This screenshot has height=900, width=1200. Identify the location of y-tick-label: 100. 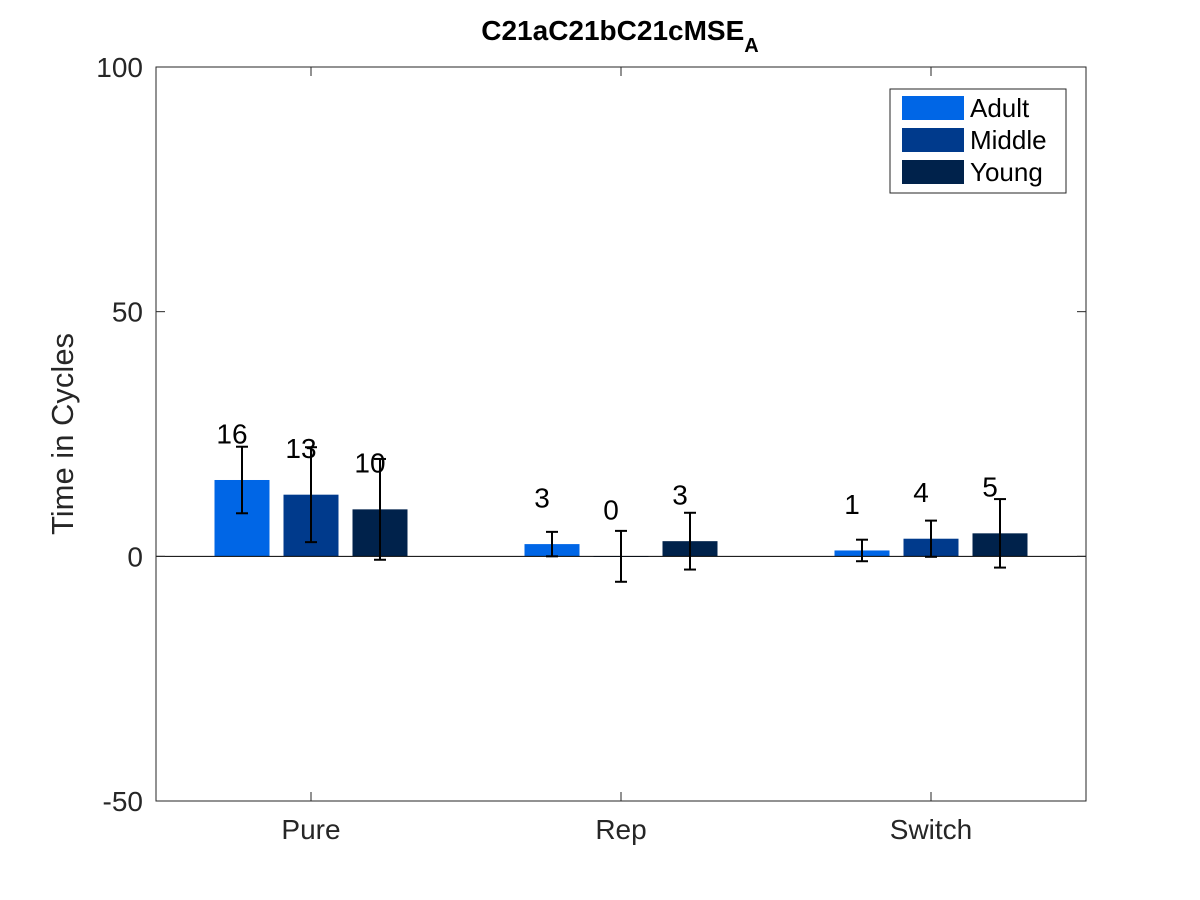
(119, 67).